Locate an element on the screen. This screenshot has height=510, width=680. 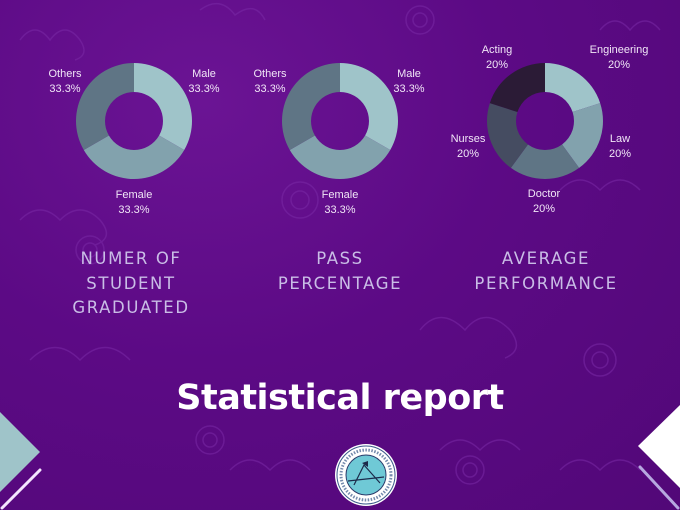
donut-chart-graduated is located at coordinates (134, 121).